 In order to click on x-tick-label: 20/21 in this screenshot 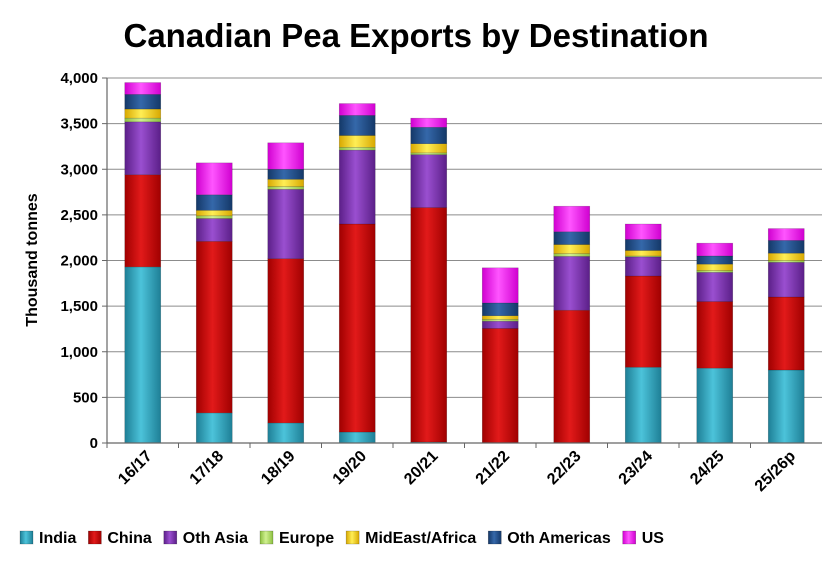, I will do `click(421, 468)`.